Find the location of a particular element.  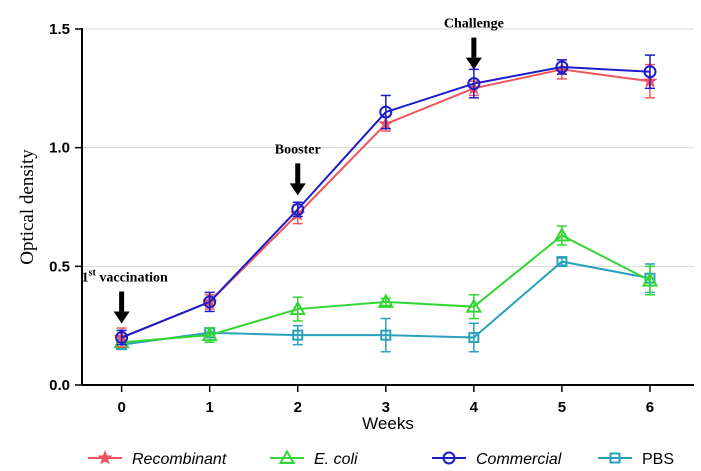

y-tick-label: 1.5 is located at coordinates (59, 29).